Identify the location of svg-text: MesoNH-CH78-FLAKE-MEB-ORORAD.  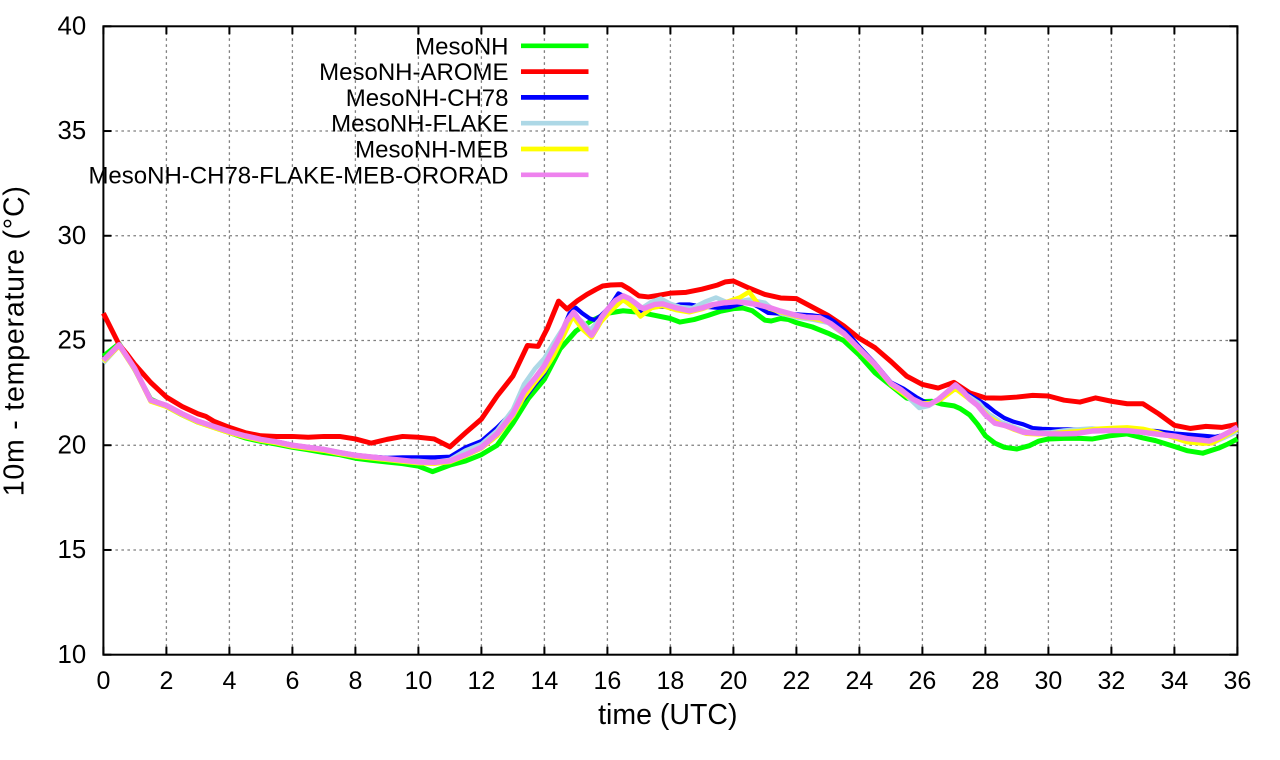
(298, 175).